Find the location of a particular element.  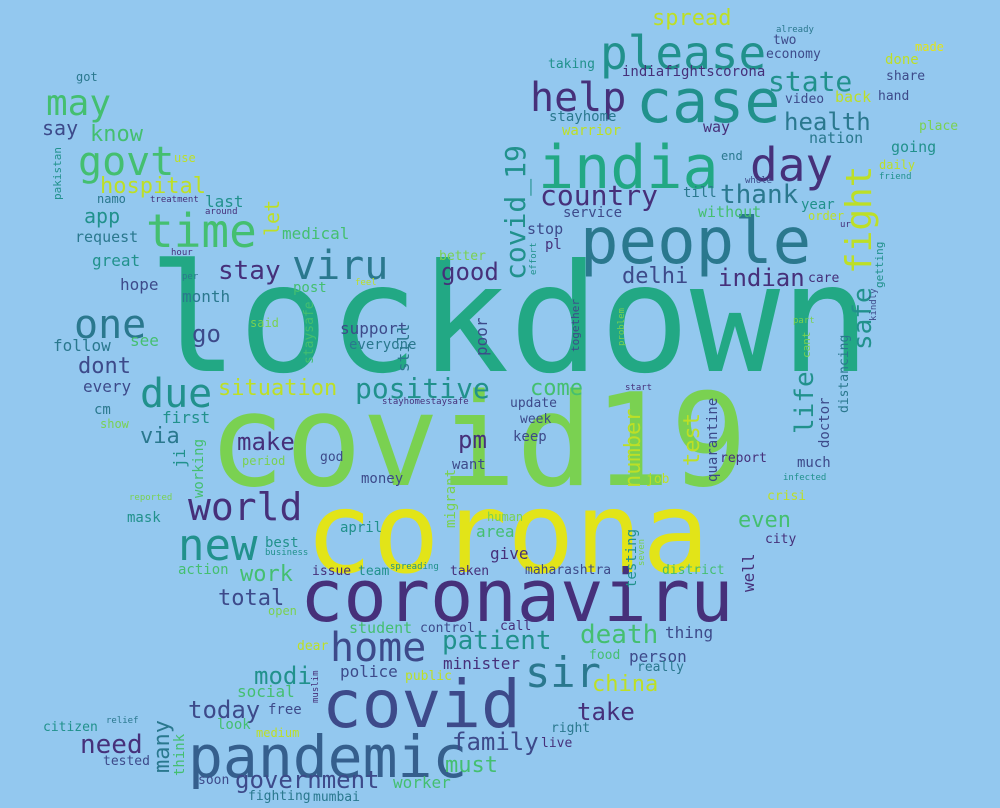

word-everyone: everyone is located at coordinates (383, 345).